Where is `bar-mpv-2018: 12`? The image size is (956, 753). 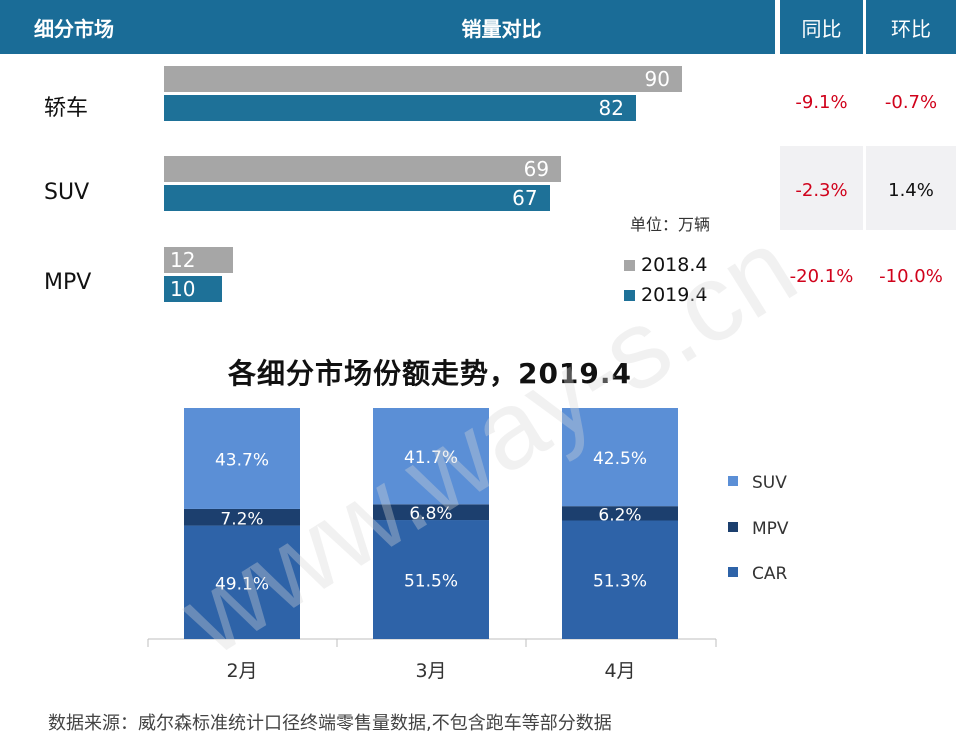 bar-mpv-2018: 12 is located at coordinates (199, 260).